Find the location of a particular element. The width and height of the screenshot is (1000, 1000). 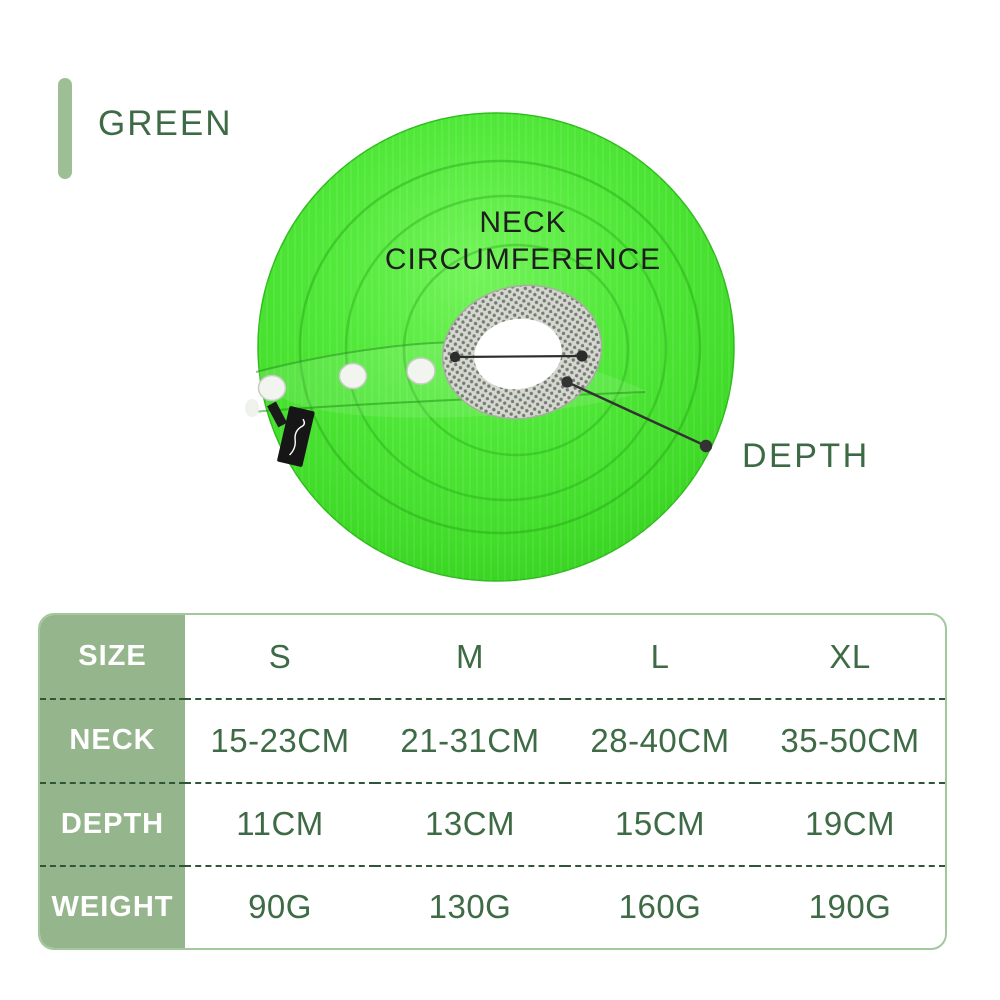

quilt-seam-mid is located at coordinates (506, 348).